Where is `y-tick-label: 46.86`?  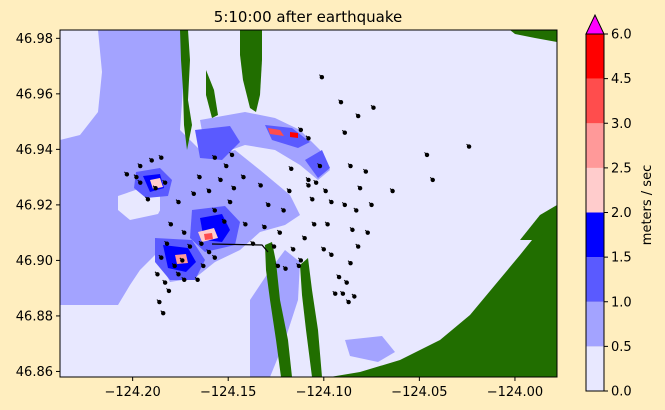 y-tick-label: 46.86 is located at coordinates (34, 372).